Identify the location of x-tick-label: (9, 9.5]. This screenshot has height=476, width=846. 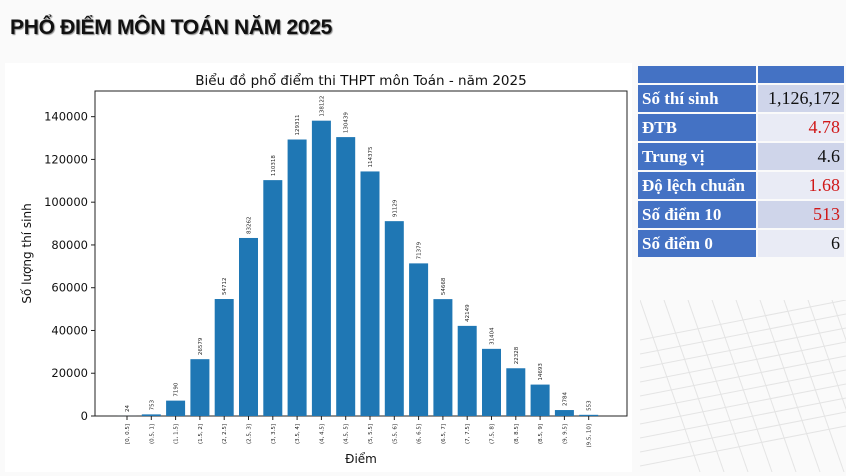
(565, 434).